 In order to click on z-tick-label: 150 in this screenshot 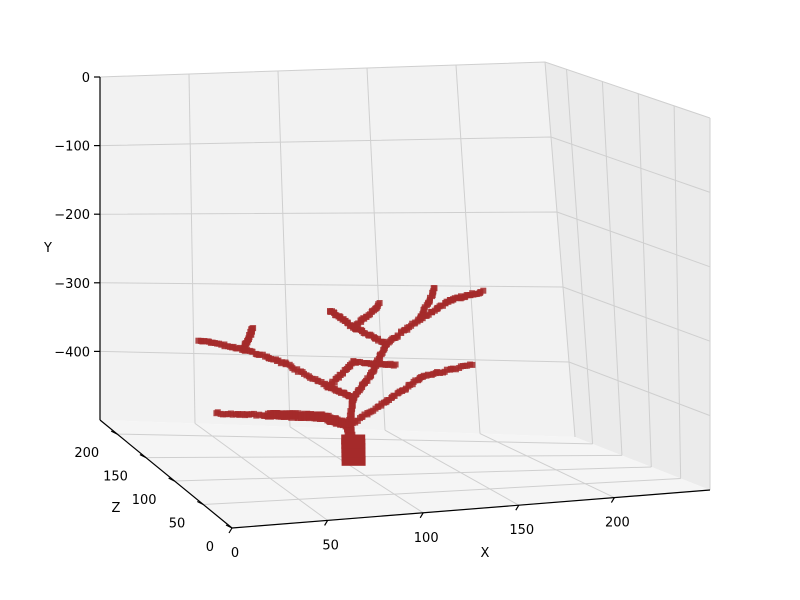, I will do `click(115, 477)`.